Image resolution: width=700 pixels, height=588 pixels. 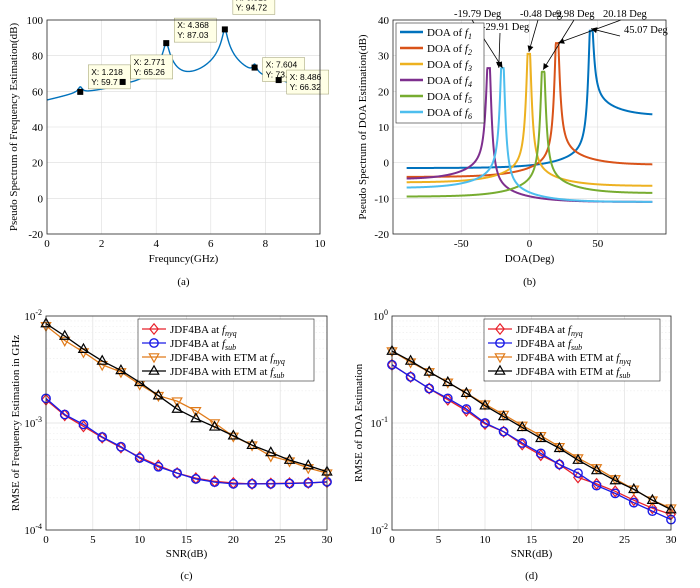 What do you see at coordinates (440, 73) in the screenshot?
I see `legend-box` at bounding box center [440, 73].